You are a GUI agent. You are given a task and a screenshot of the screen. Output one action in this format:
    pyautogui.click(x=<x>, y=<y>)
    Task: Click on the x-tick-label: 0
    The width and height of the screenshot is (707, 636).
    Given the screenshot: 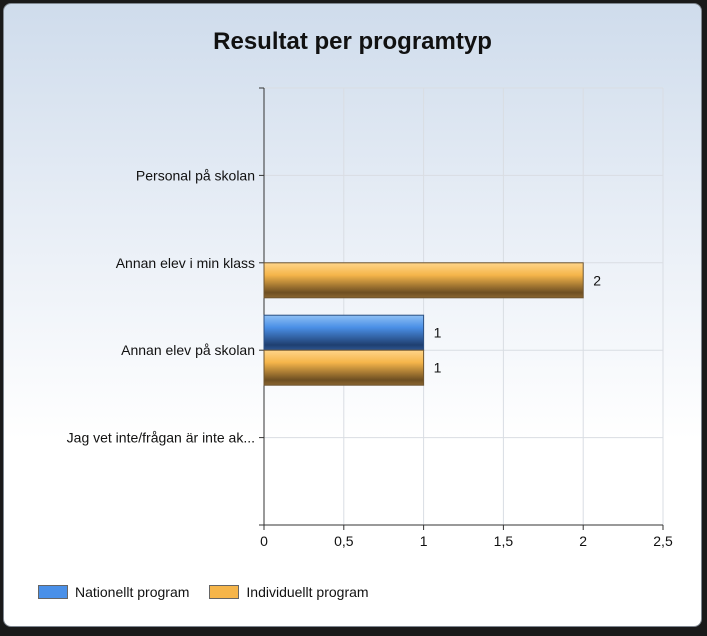 What is the action you would take?
    pyautogui.click(x=264, y=541)
    